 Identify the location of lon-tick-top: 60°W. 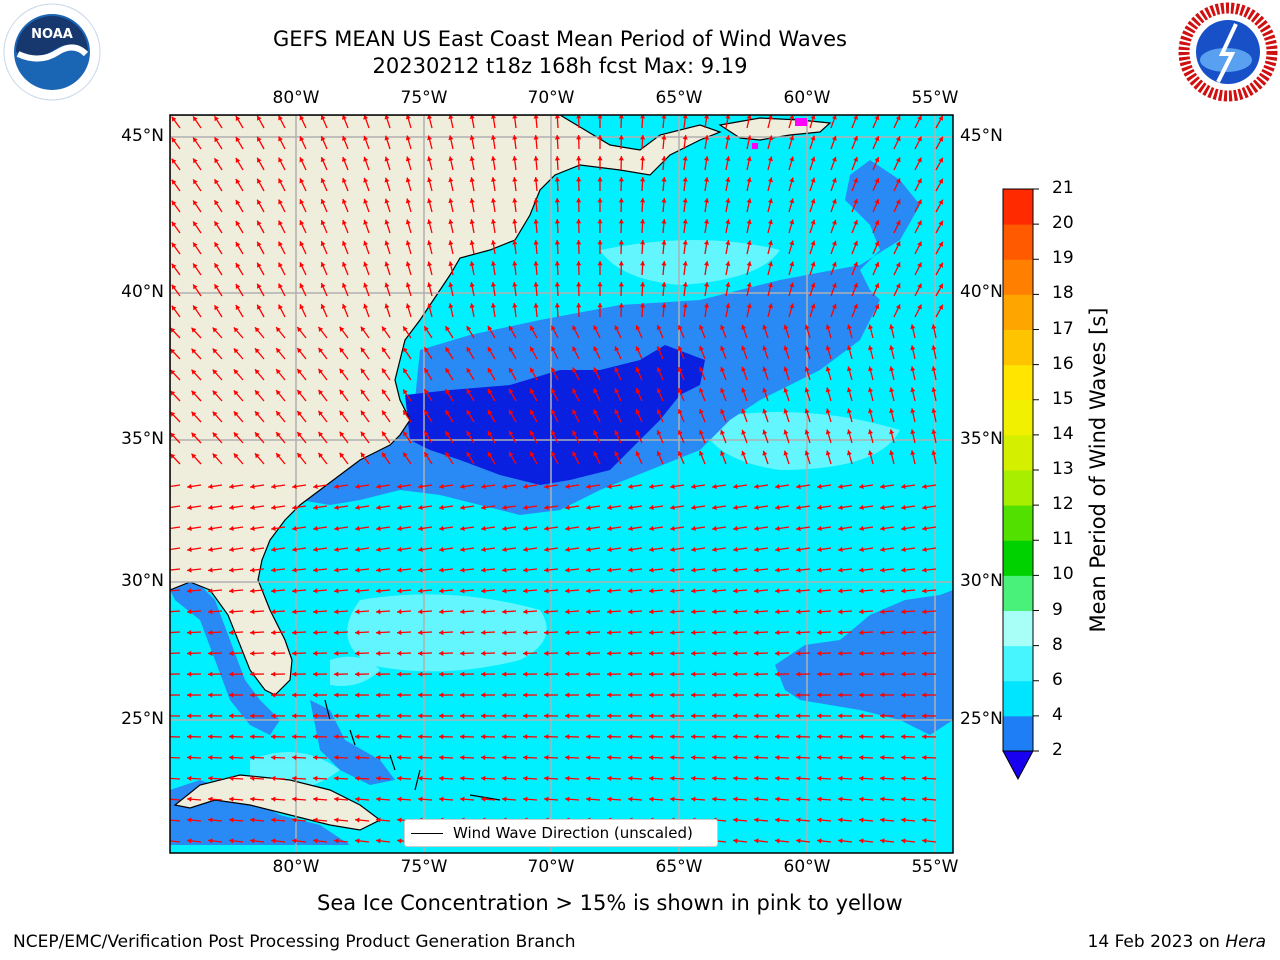
(807, 98).